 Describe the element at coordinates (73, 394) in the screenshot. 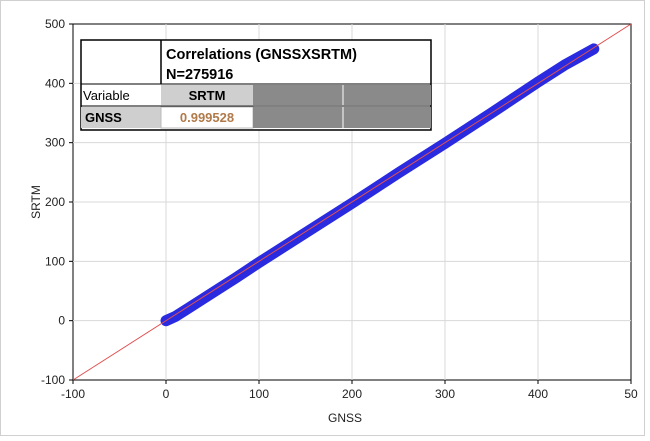

I see `x-tick-label: -100` at that location.